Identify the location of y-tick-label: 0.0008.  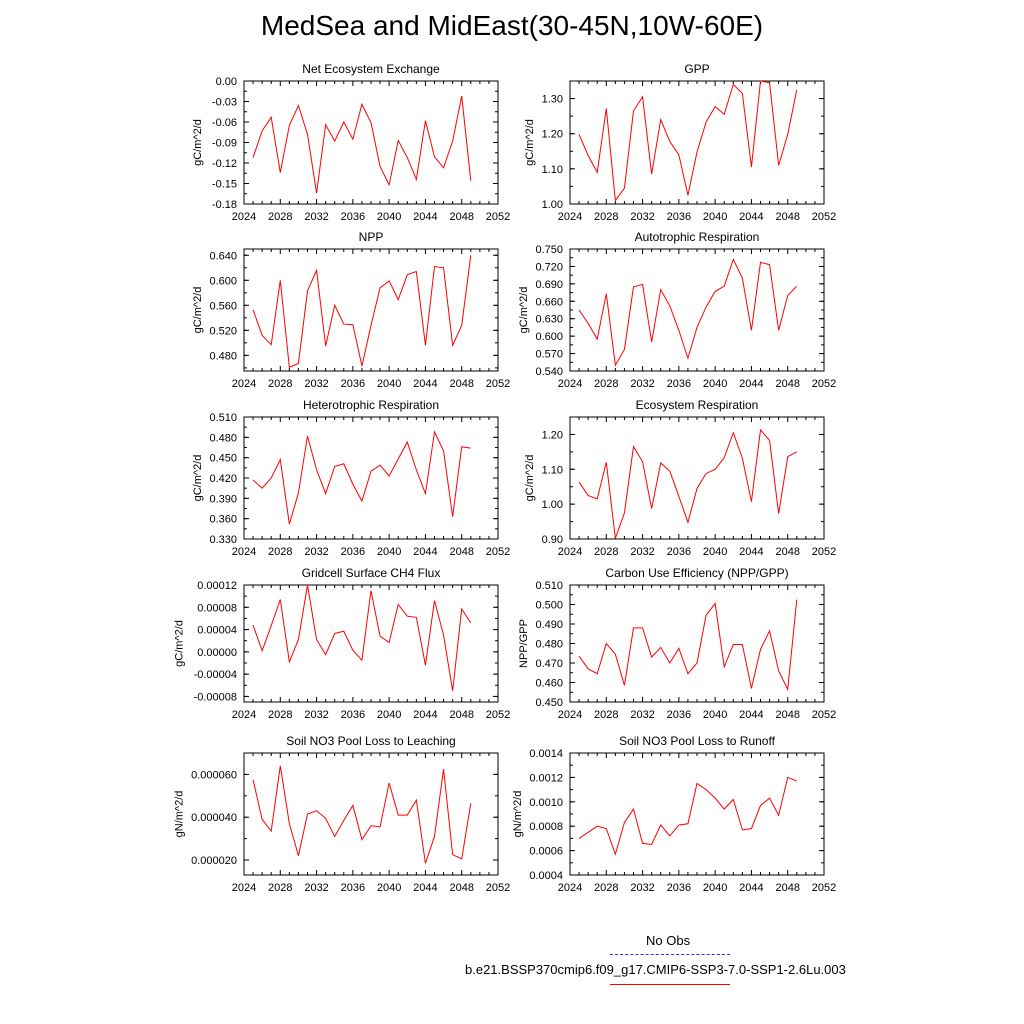
(546, 827).